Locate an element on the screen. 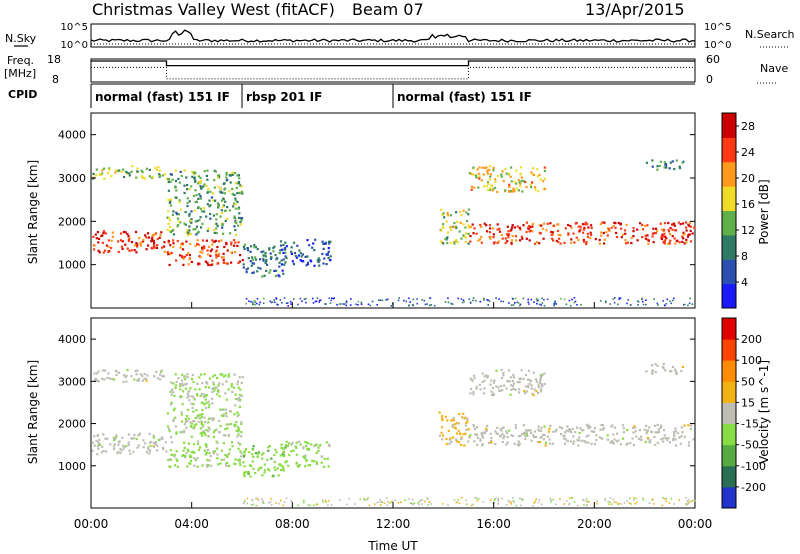 The height and width of the screenshot is (554, 800). cpid-mode-label: normal (fast) 151 IF is located at coordinates (162, 97).